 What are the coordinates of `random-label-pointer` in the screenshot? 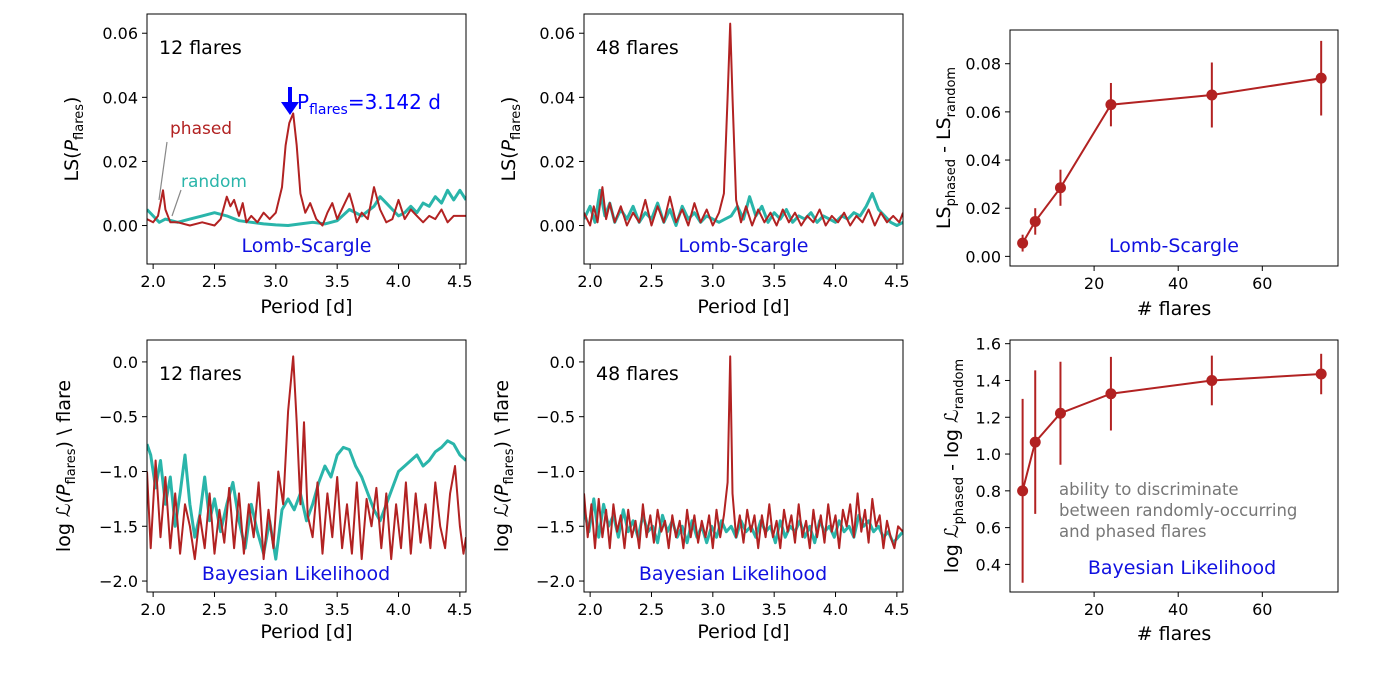 It's located at (176, 203).